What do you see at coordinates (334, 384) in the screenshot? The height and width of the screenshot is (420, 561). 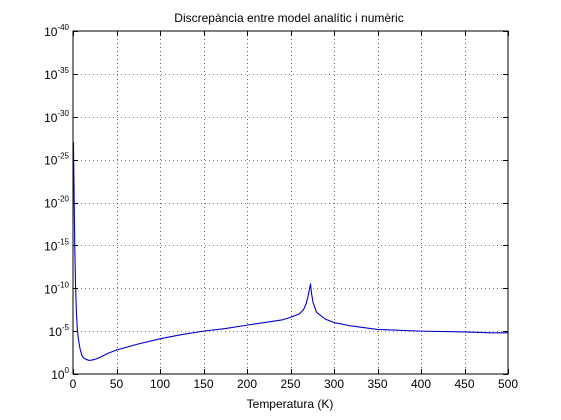 I see `x-tick-label: 300` at bounding box center [334, 384].